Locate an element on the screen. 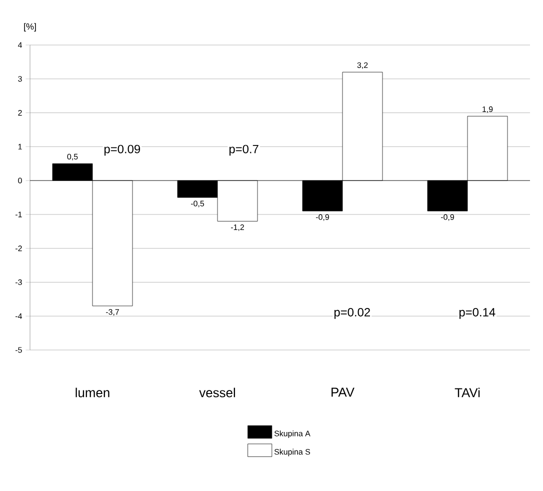 This screenshot has width=543, height=491. annotation: p=0.02 is located at coordinates (352, 313).